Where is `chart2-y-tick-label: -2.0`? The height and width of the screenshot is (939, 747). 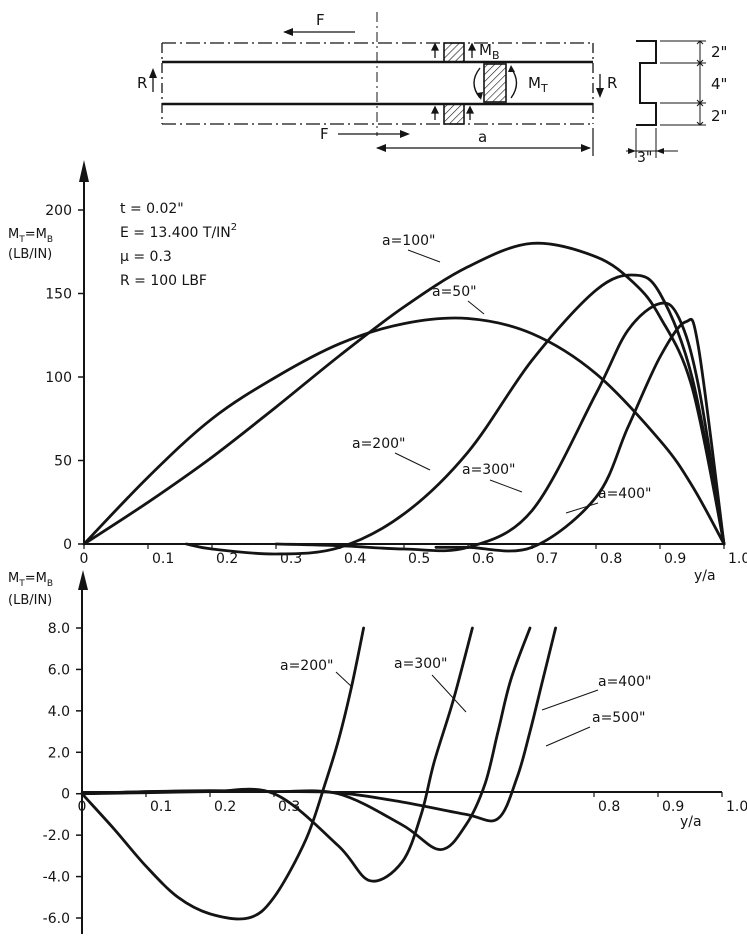
chart2-y-tick-label: -2.0 is located at coordinates (56, 836).